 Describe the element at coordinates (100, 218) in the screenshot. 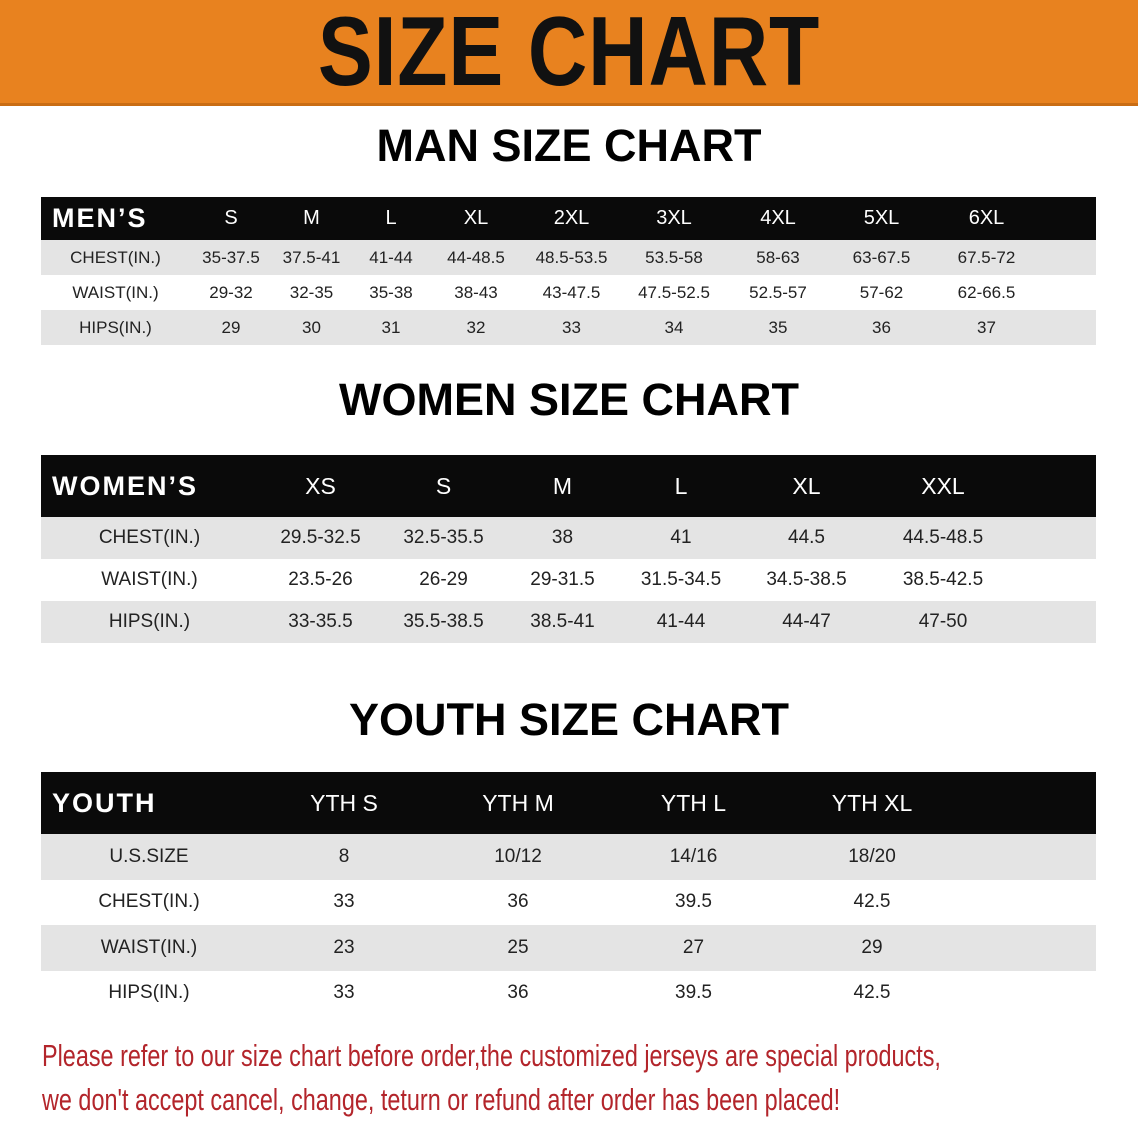

I see `row-label: MEN’S` at that location.